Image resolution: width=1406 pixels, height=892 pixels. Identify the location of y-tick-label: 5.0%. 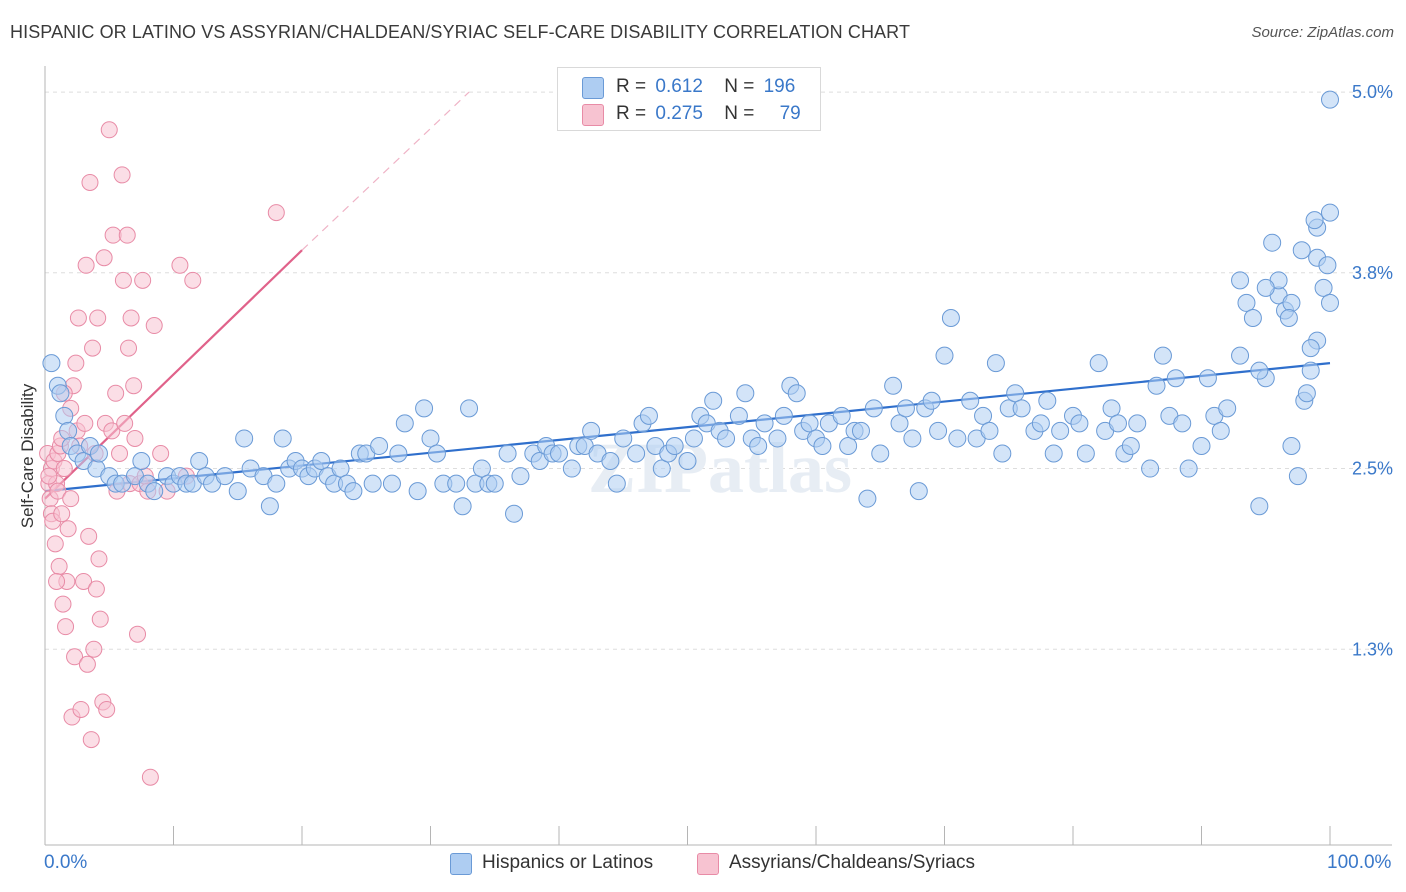
(1372, 92).